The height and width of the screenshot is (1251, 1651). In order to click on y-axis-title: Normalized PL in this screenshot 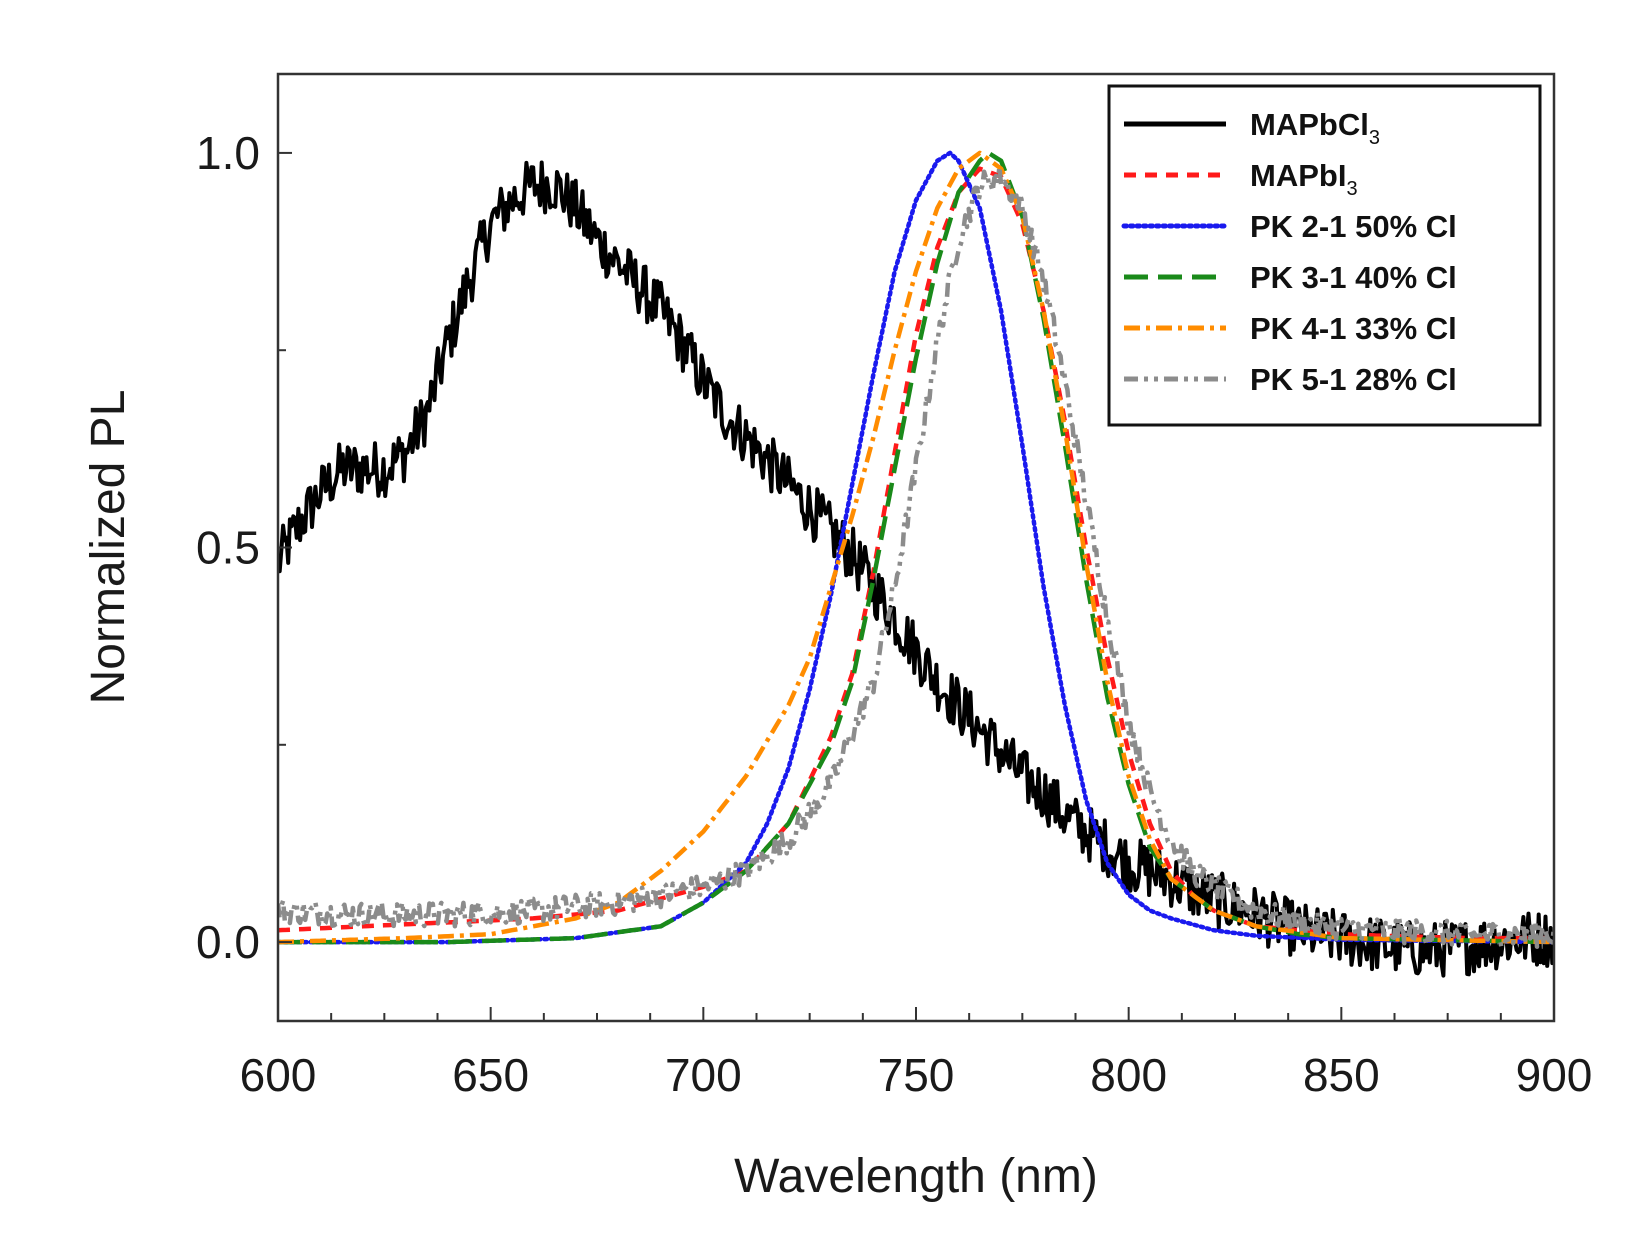, I will do `click(108, 547)`.